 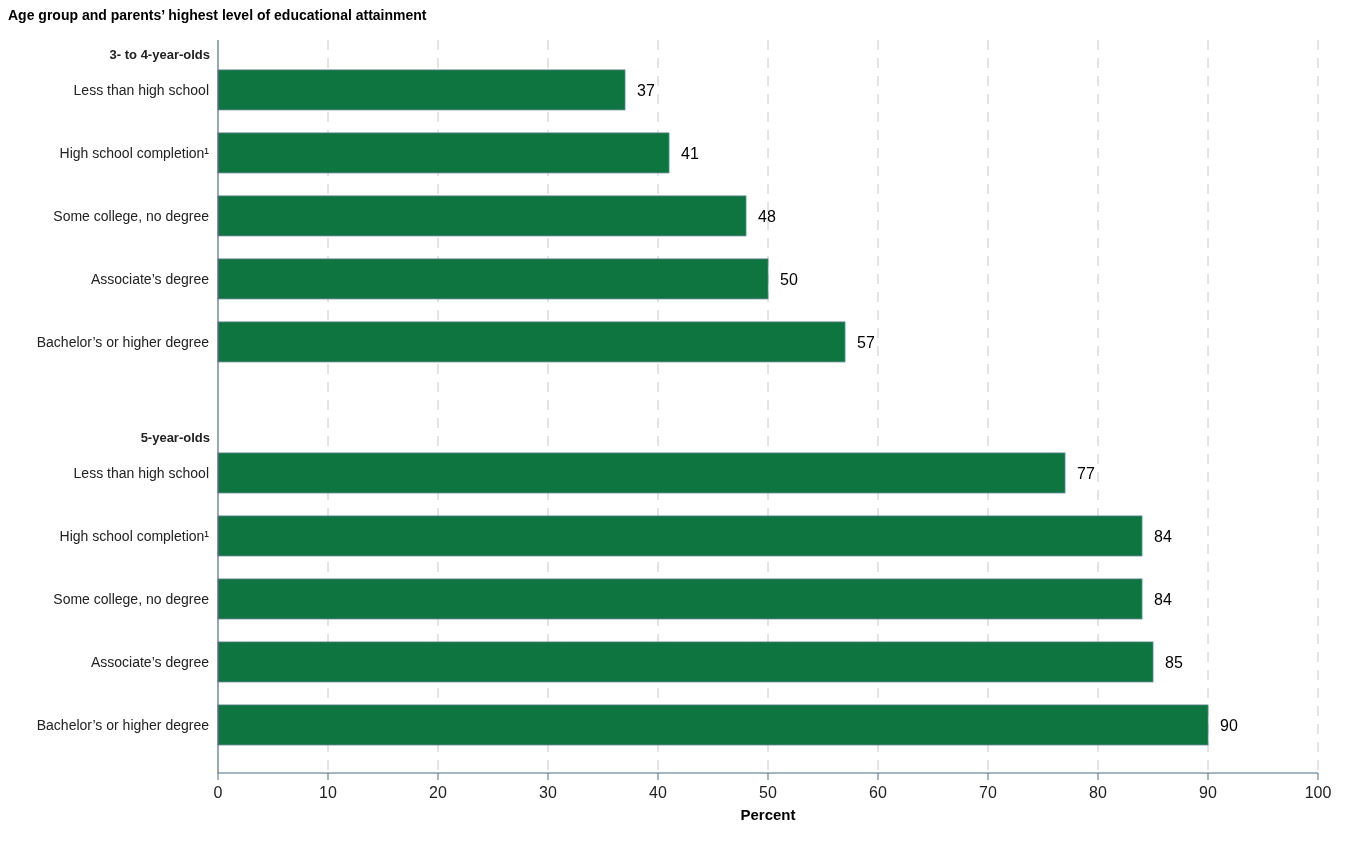 What do you see at coordinates (1174, 662) in the screenshot?
I see `data-label: 85` at bounding box center [1174, 662].